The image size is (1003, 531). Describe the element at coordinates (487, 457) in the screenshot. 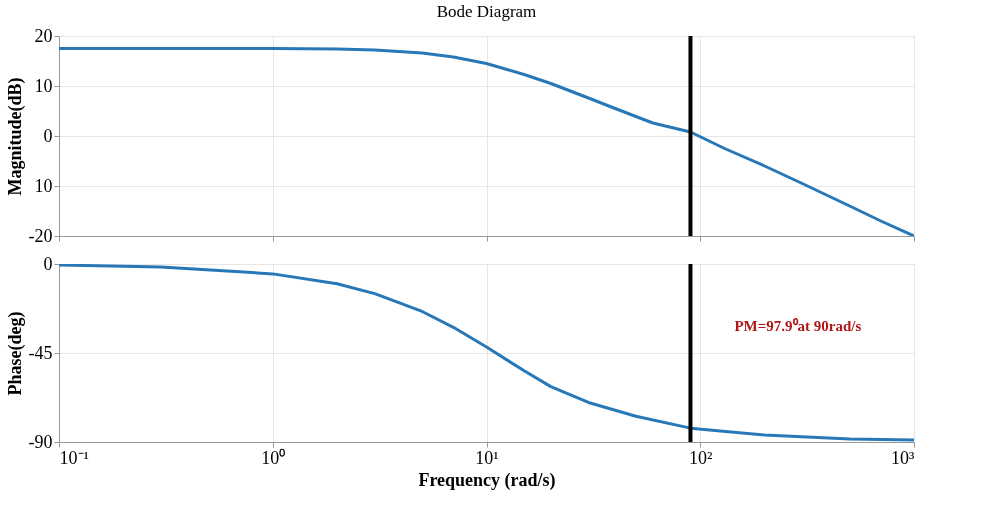

I see `x-tick-label: 10¹` at that location.